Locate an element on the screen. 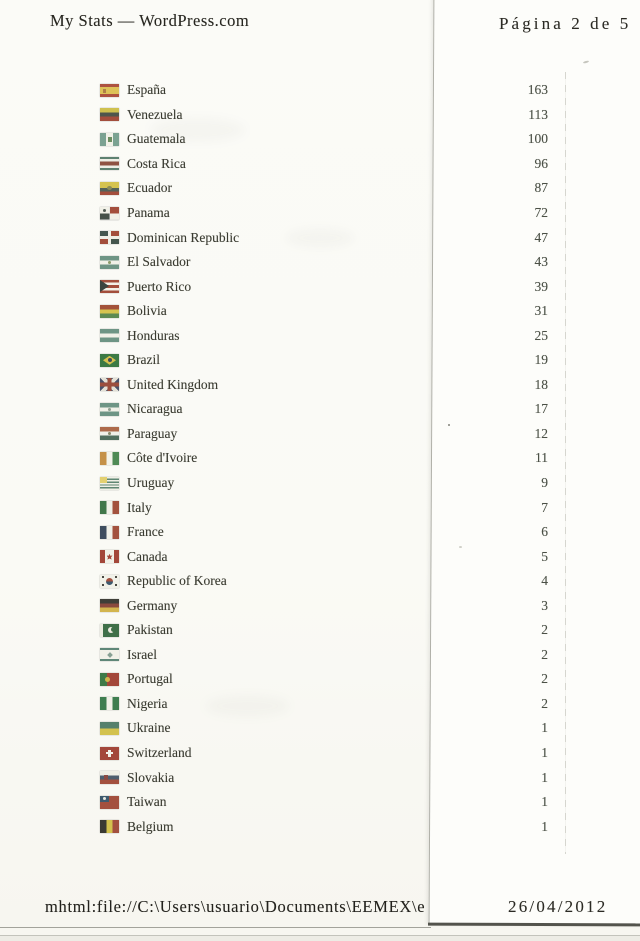 The height and width of the screenshot is (941, 640). print-date: 26/04/2012 is located at coordinates (558, 906).